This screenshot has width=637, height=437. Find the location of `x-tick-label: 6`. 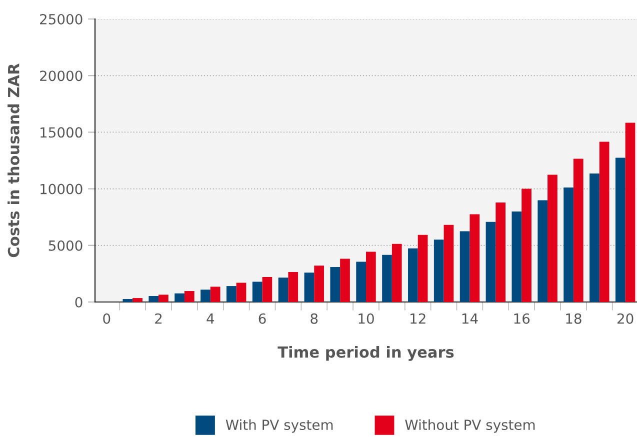

x-tick-label: 6 is located at coordinates (262, 318).